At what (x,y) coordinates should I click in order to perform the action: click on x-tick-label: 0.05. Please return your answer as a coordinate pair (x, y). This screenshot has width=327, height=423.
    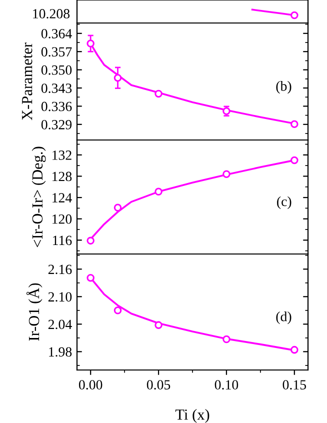
    Looking at the image, I should click on (158, 385).